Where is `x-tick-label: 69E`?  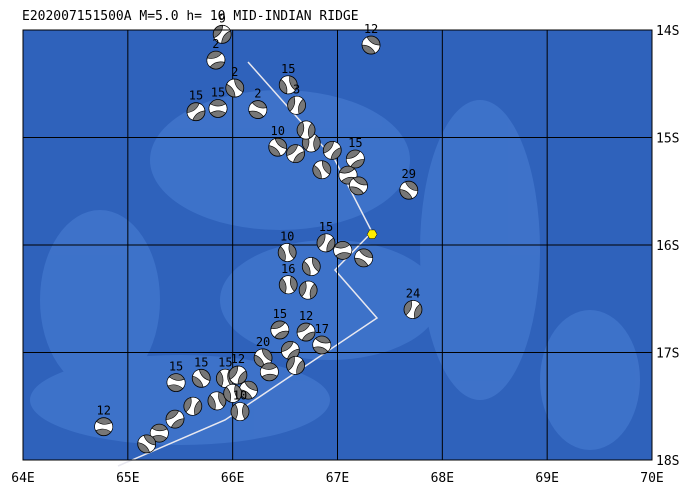
x-tick-label: 69E is located at coordinates (546, 478).